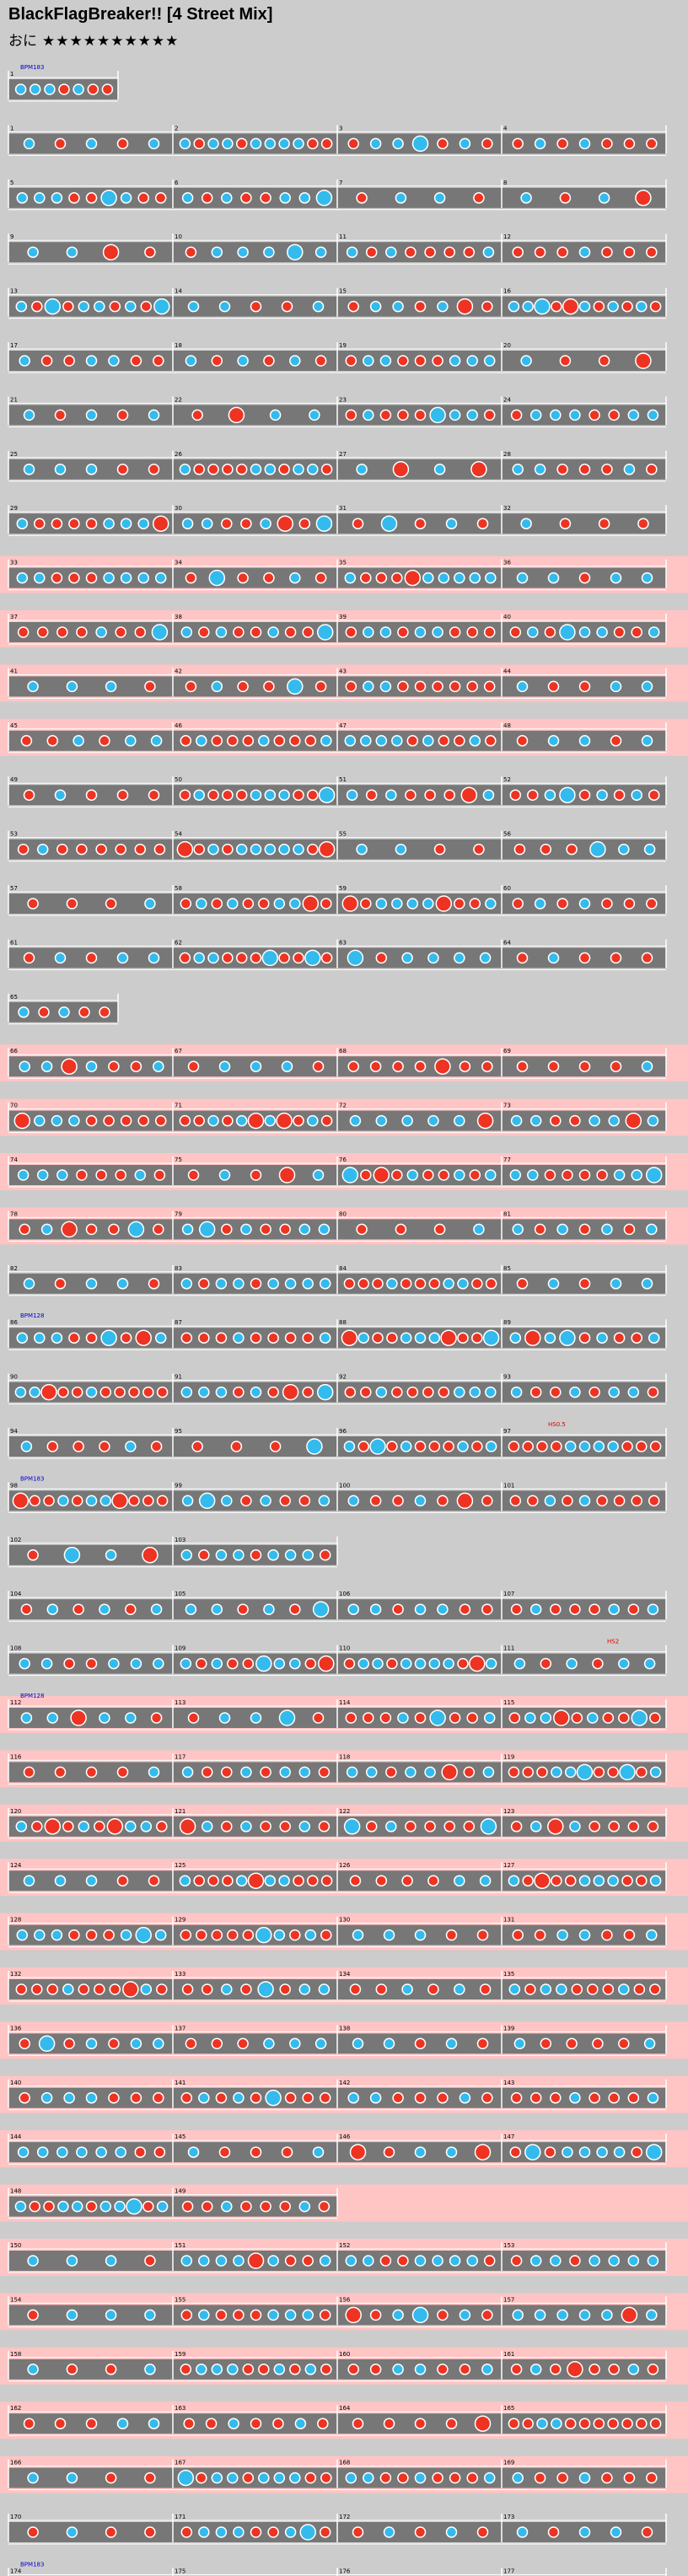  Describe the element at coordinates (509, 2354) in the screenshot. I see `measure-number: 161` at that location.